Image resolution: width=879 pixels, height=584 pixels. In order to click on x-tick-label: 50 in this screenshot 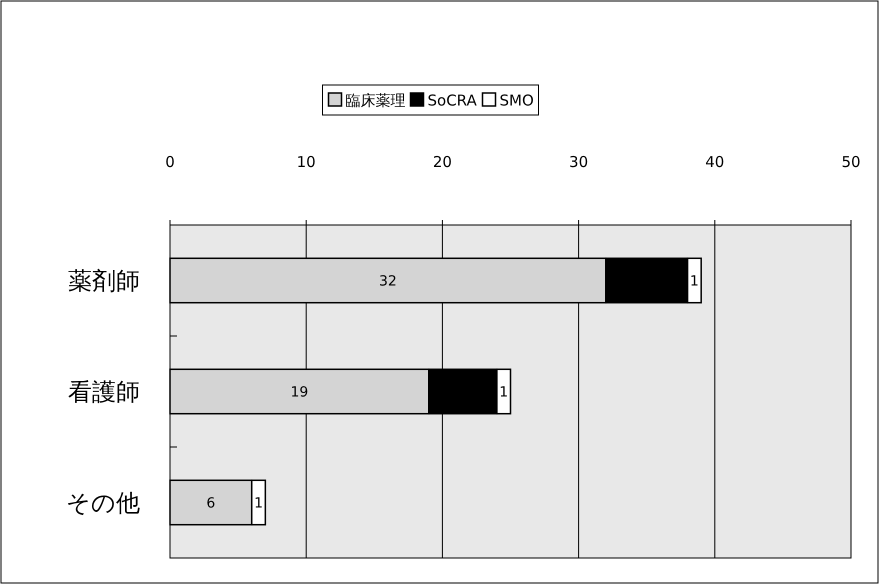, I will do `click(851, 162)`.